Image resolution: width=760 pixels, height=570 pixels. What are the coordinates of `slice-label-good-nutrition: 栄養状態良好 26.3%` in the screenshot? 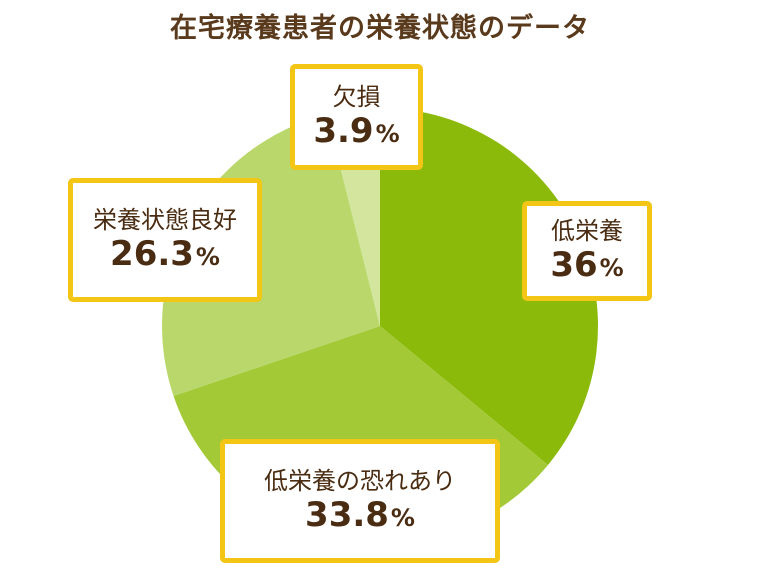 It's located at (165, 240).